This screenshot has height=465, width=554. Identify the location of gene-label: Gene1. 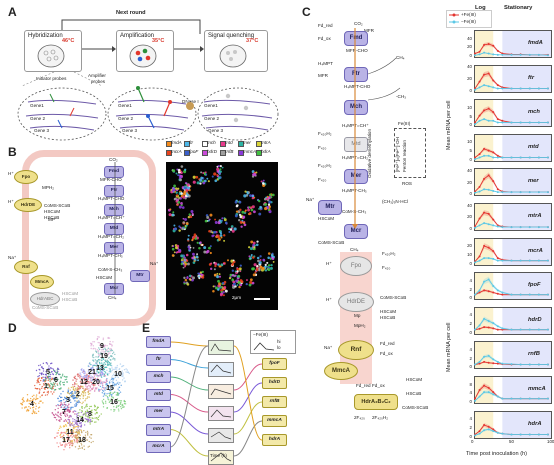
(37, 105).